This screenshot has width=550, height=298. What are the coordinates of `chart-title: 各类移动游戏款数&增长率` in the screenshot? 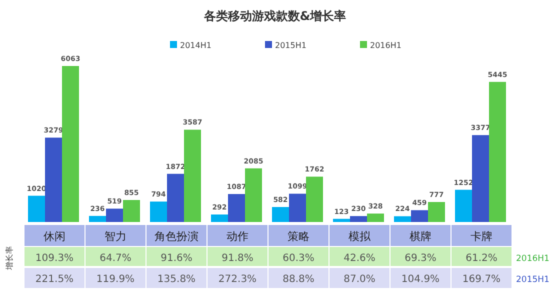 It's located at (274, 16).